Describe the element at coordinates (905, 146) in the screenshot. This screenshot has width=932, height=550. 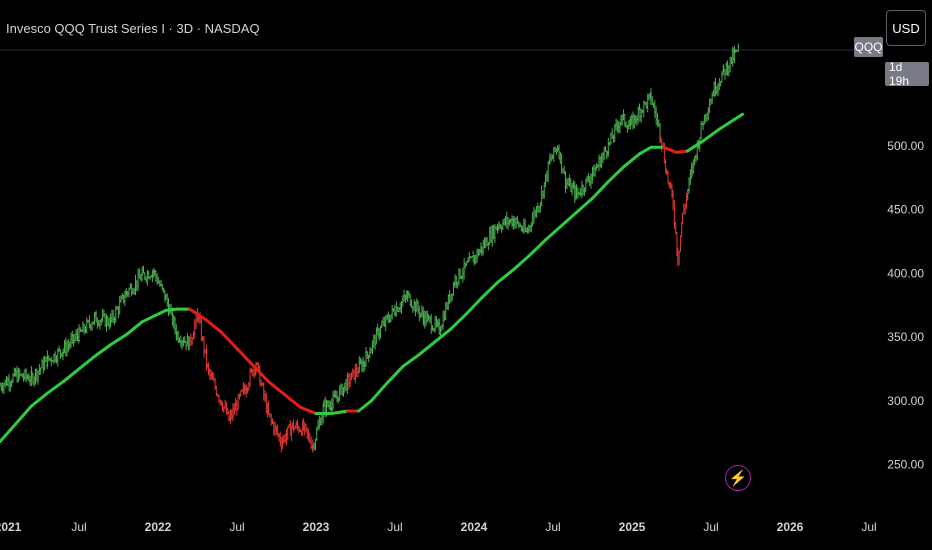
I see `price-tick-label: 500.00` at that location.